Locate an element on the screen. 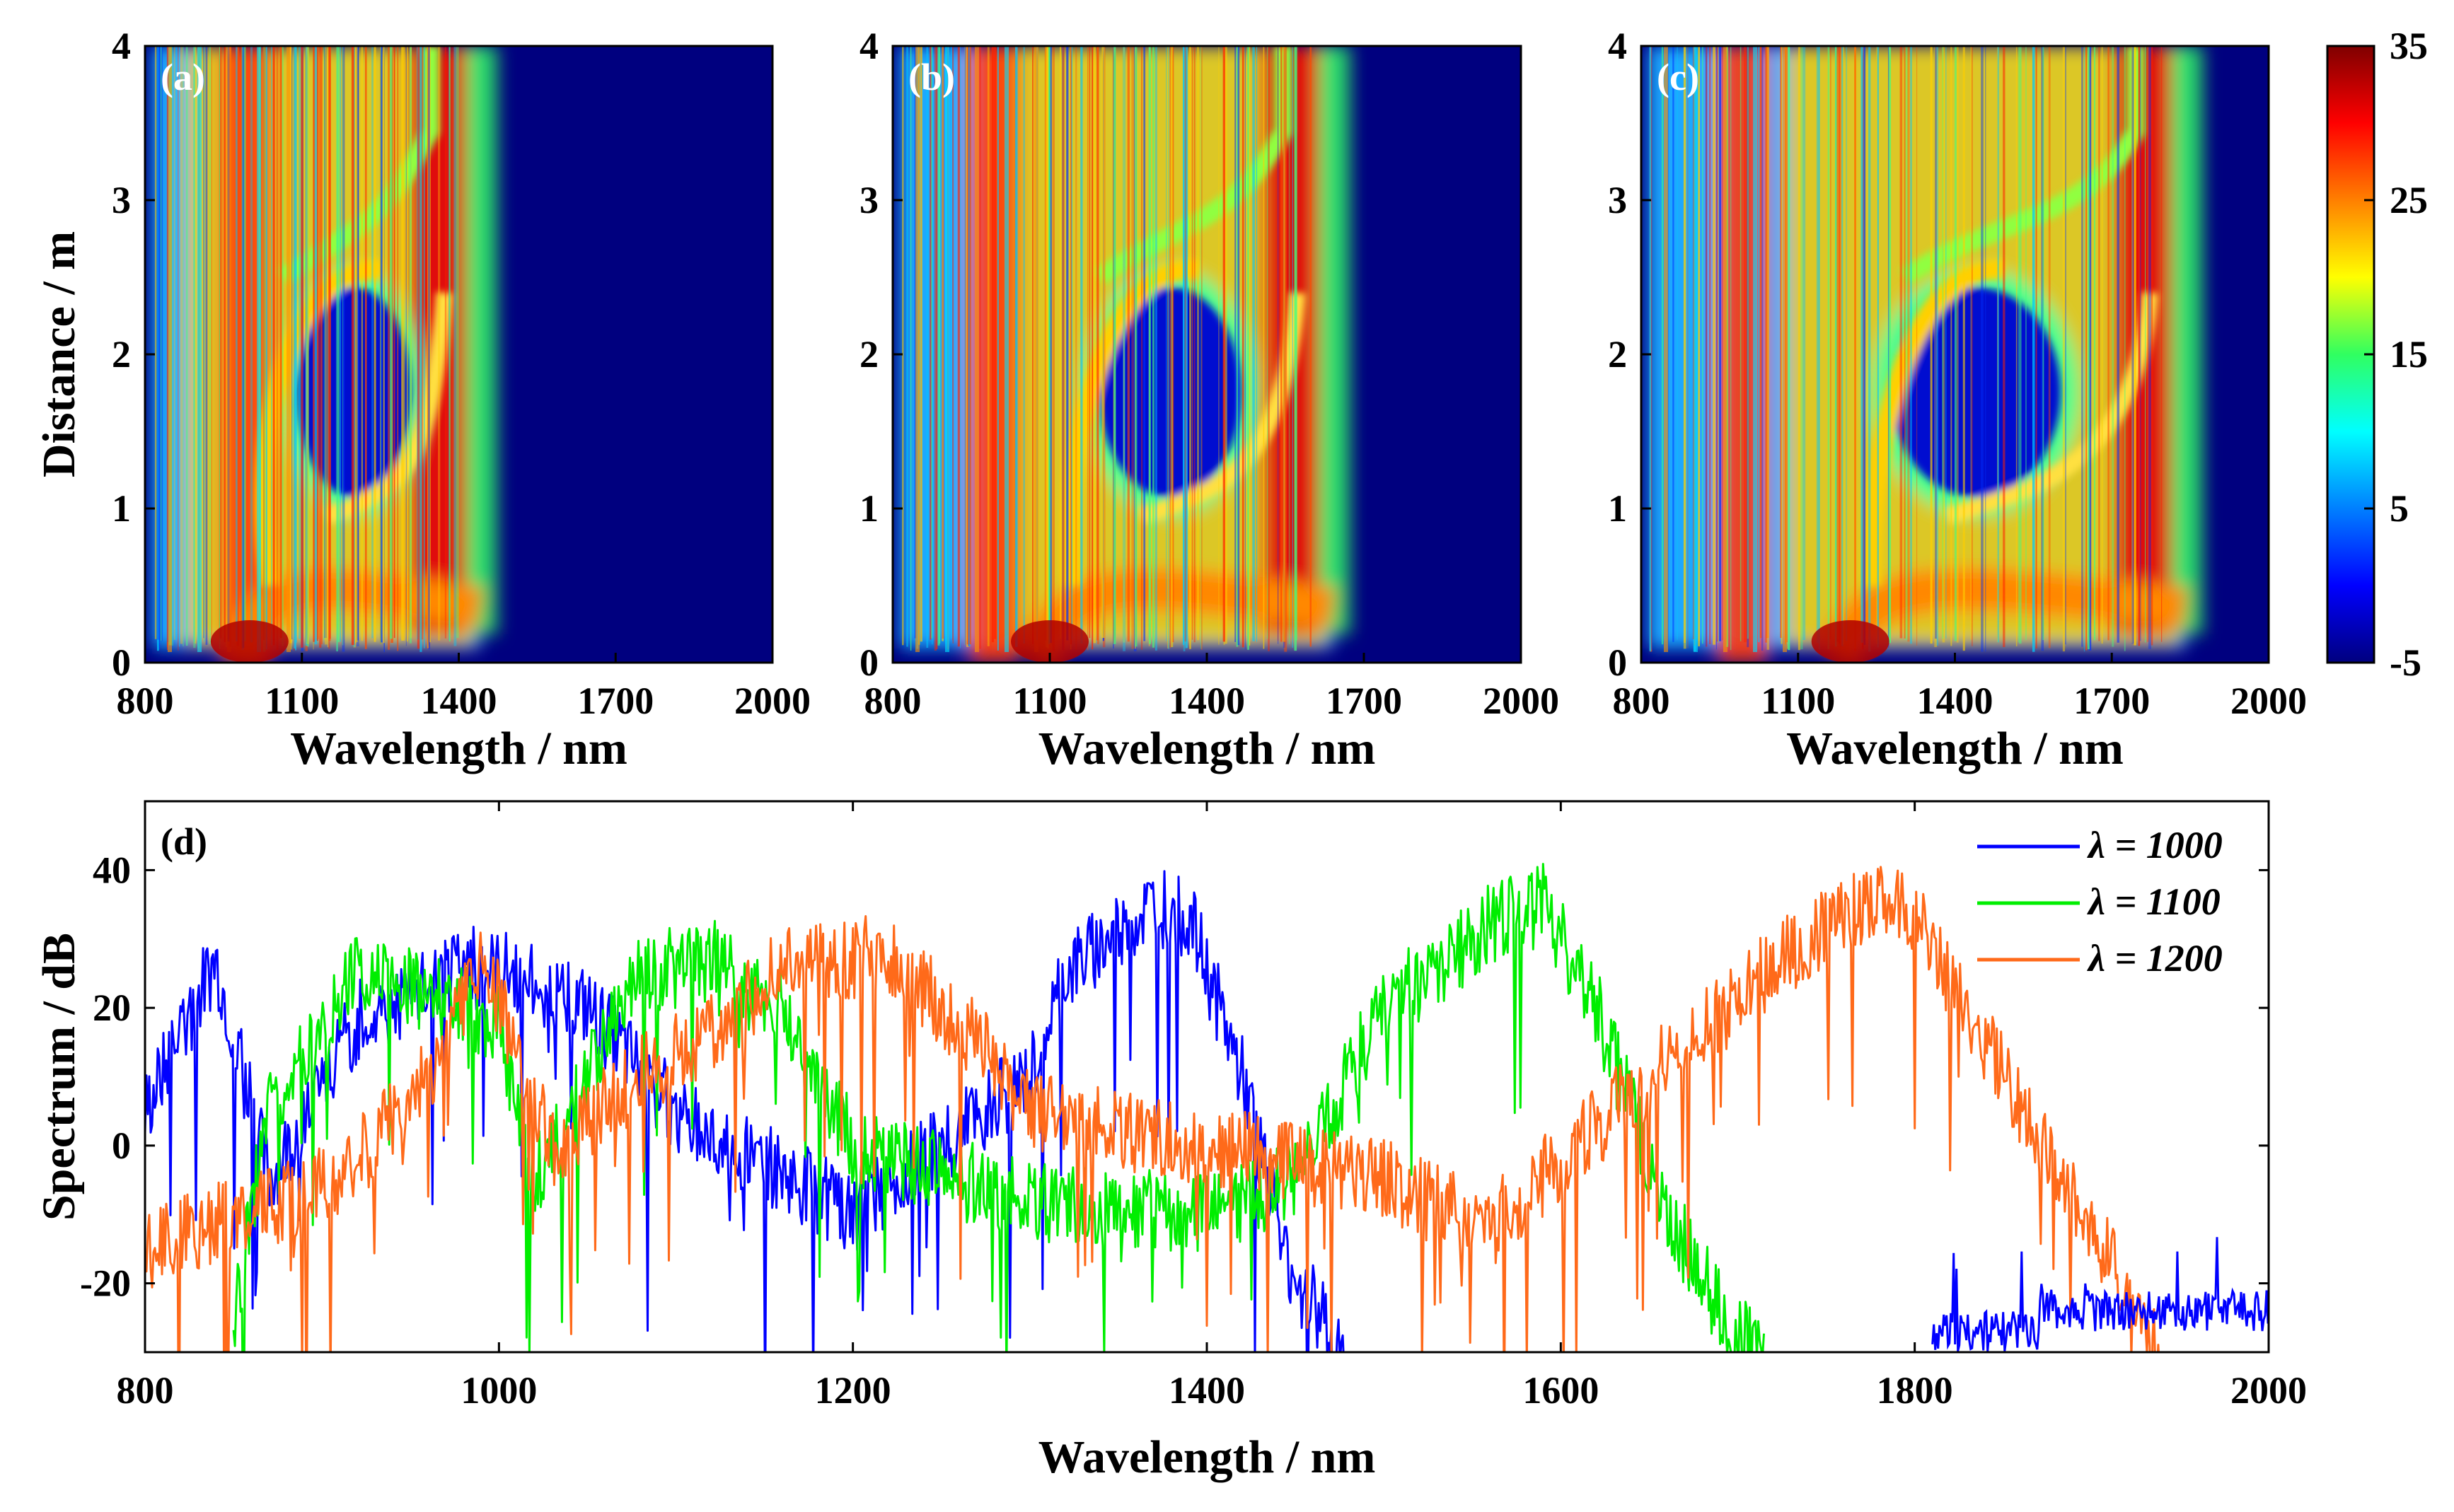  colorbar-tick-label: 15 is located at coordinates (2409, 354).